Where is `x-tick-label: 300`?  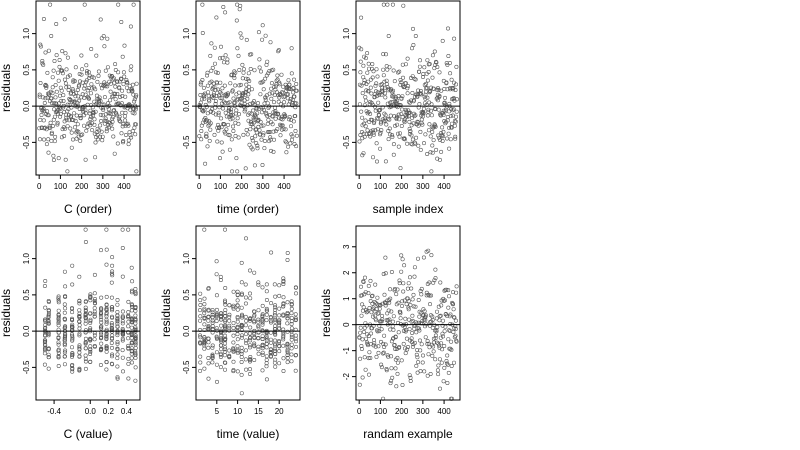
x-tick-label: 300 is located at coordinates (423, 186).